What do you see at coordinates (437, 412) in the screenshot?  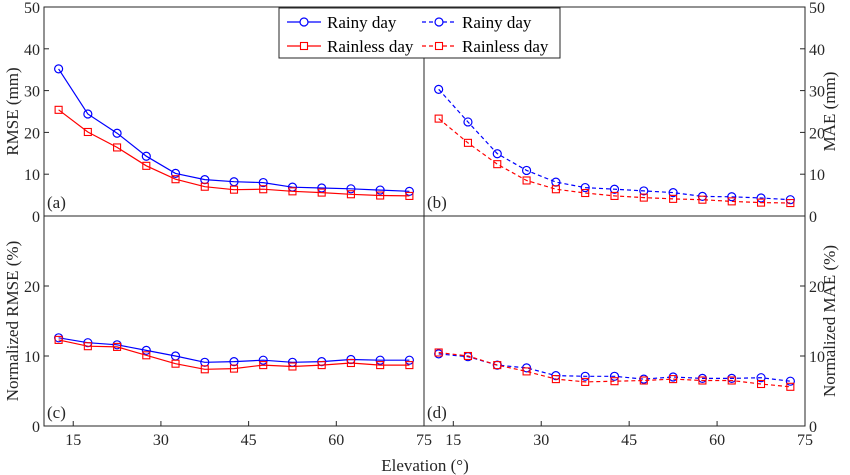 I see `panel-label: (d)` at bounding box center [437, 412].